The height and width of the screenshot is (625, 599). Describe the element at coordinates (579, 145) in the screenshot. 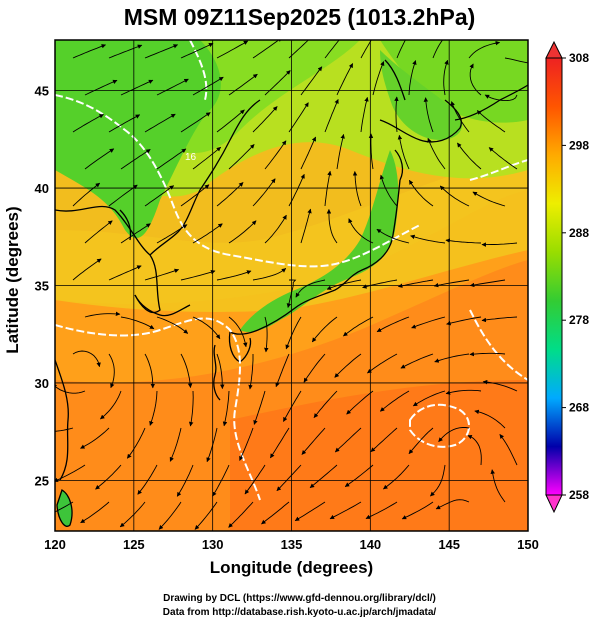

I see `colorbar-label: 298` at that location.